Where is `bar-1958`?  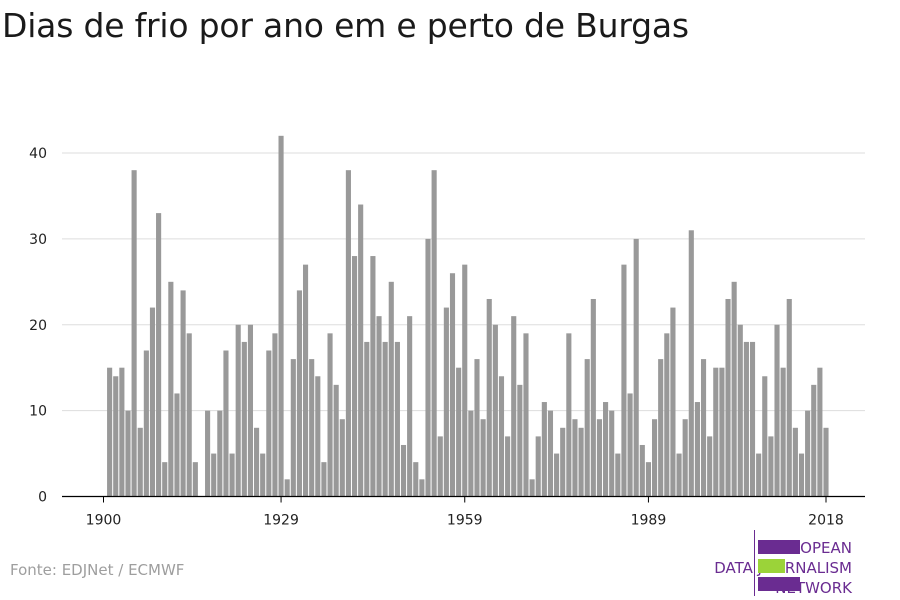
bar-1958 is located at coordinates (459, 432).